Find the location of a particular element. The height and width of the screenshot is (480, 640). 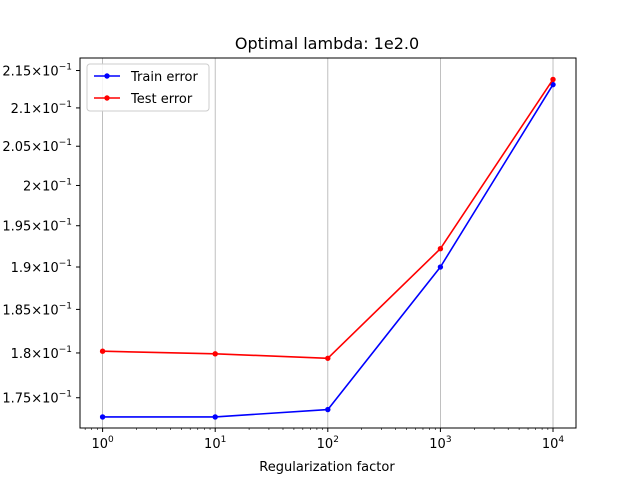

y-tick-label: 2.05×10⁻¹ is located at coordinates (37, 146).